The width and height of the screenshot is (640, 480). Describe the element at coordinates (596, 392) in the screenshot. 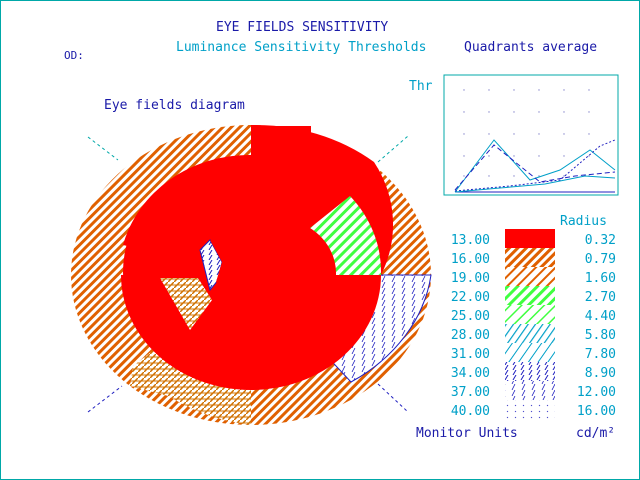

I see `legend-radius: 12.00` at that location.